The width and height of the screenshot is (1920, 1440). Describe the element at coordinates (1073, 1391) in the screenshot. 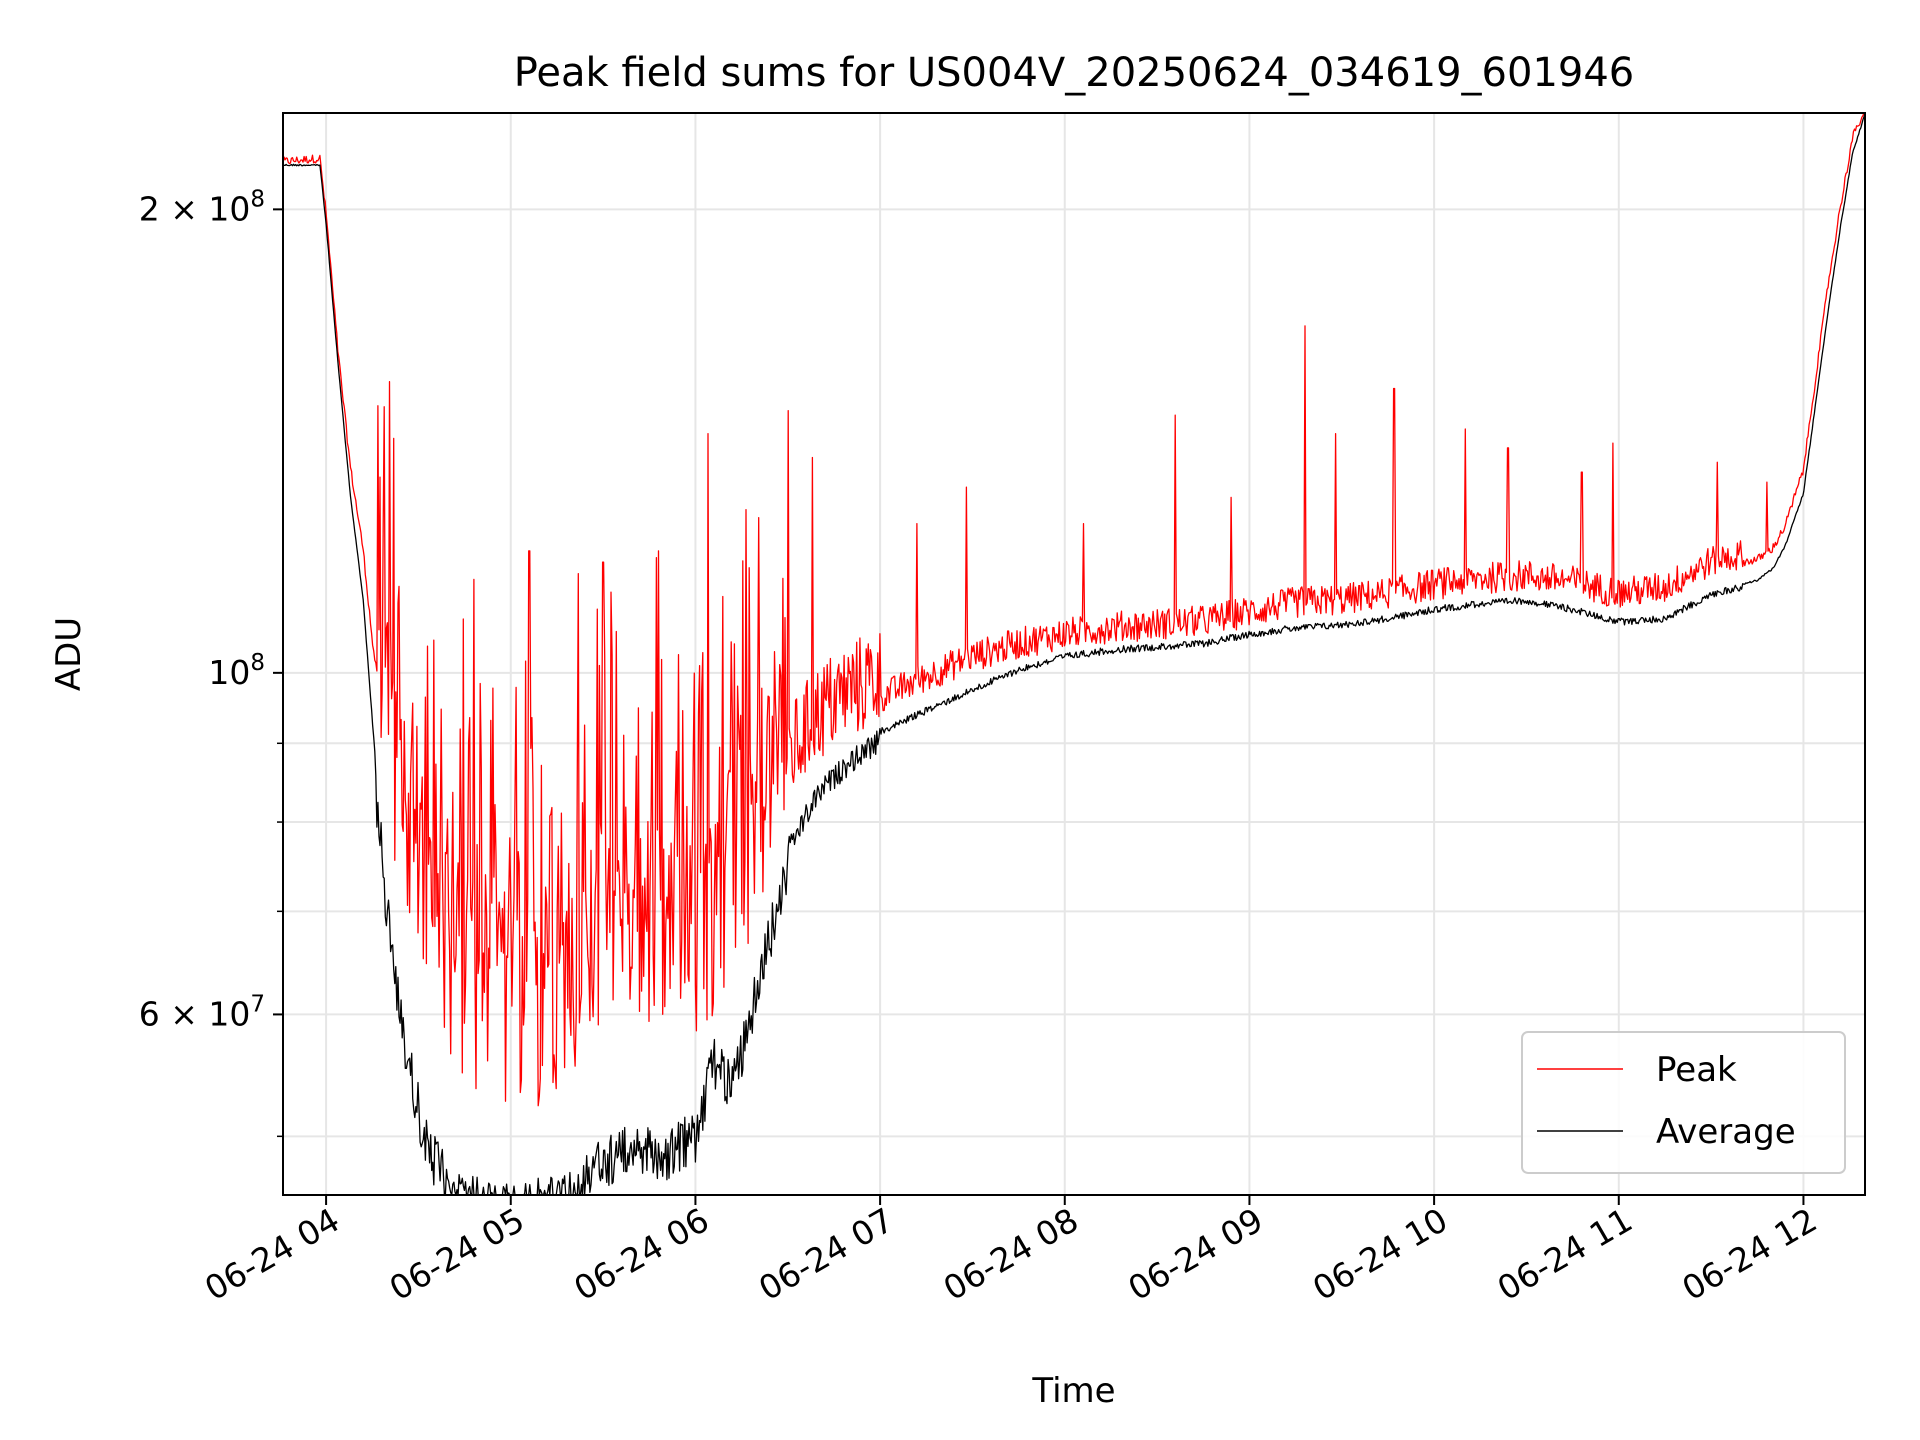

I see `x-axis-label: Time` at that location.